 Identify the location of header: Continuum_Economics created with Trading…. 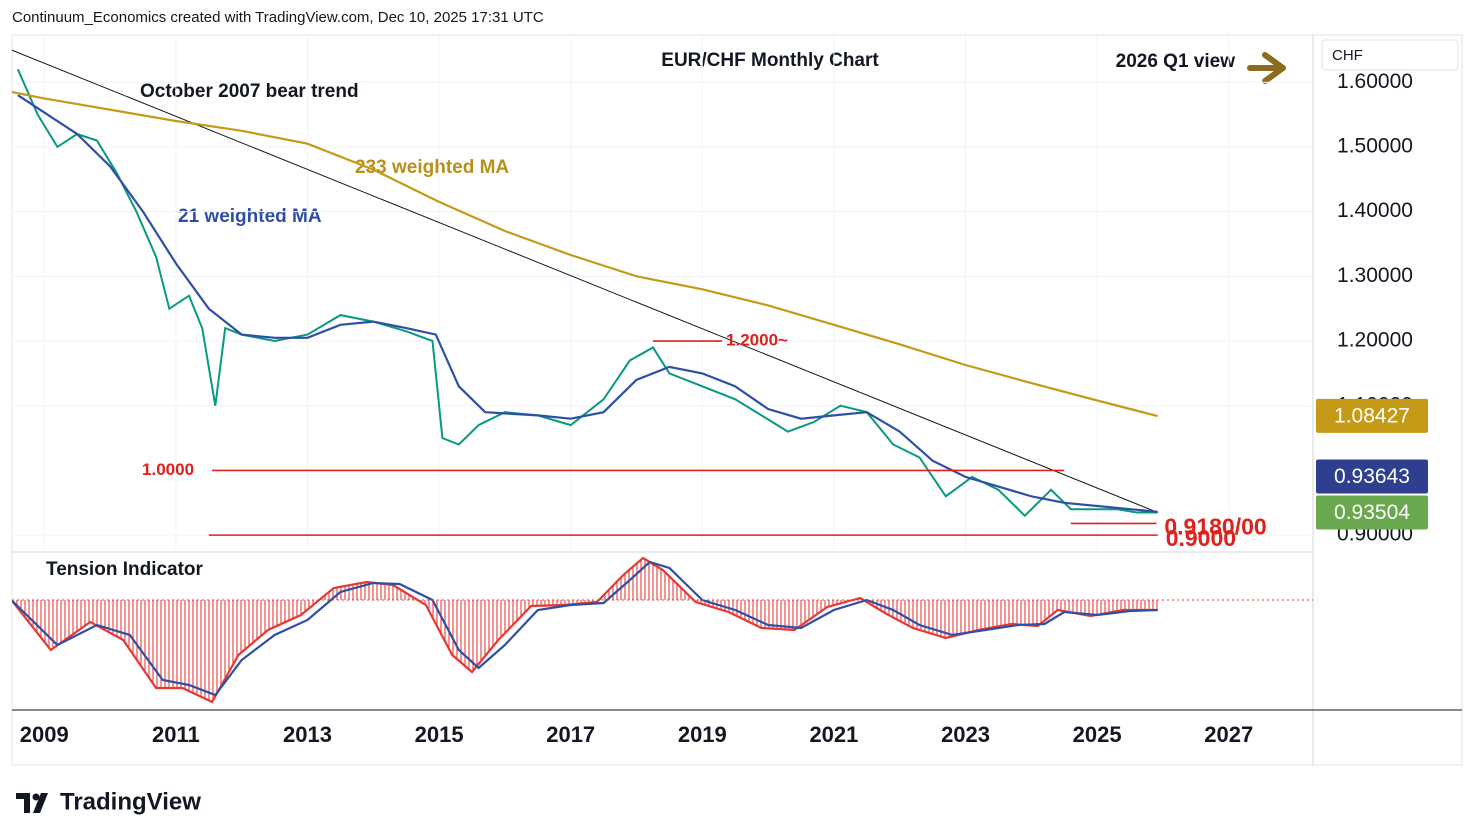
(278, 17).